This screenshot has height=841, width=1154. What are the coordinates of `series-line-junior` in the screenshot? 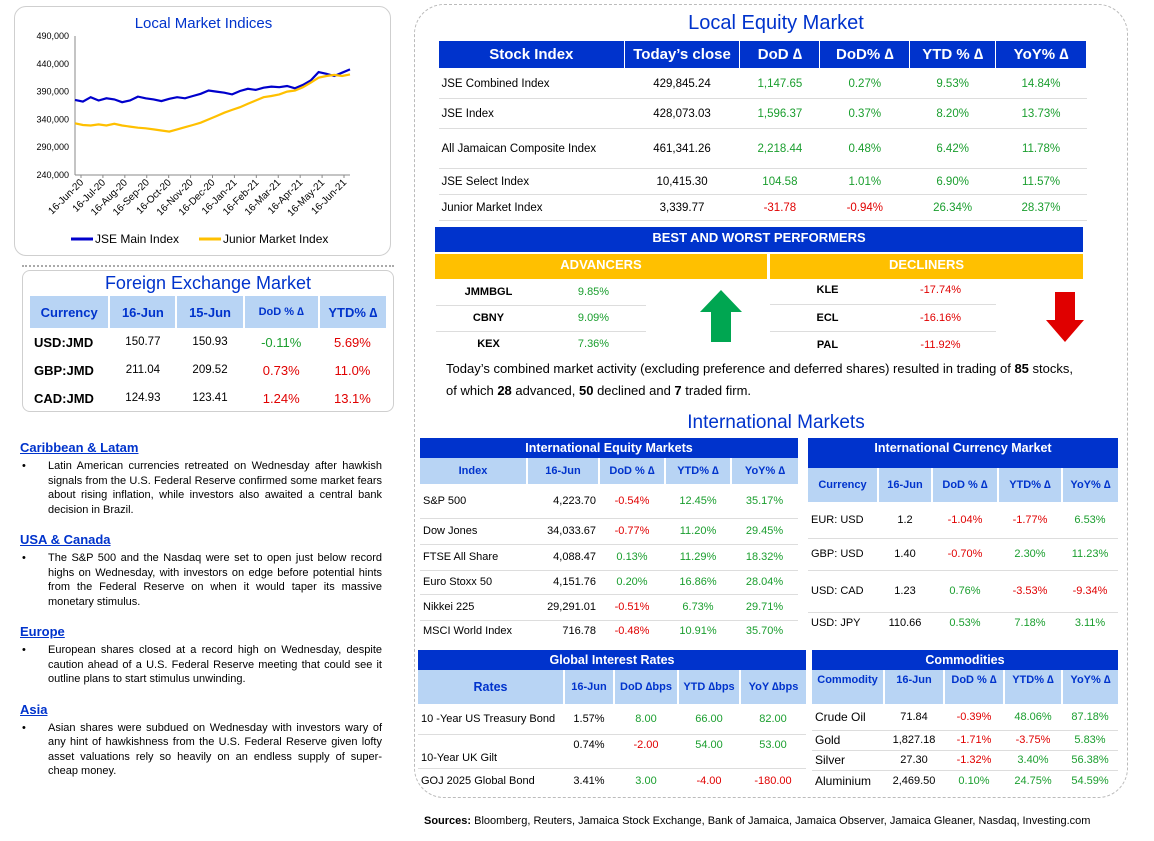 It's located at (212, 103).